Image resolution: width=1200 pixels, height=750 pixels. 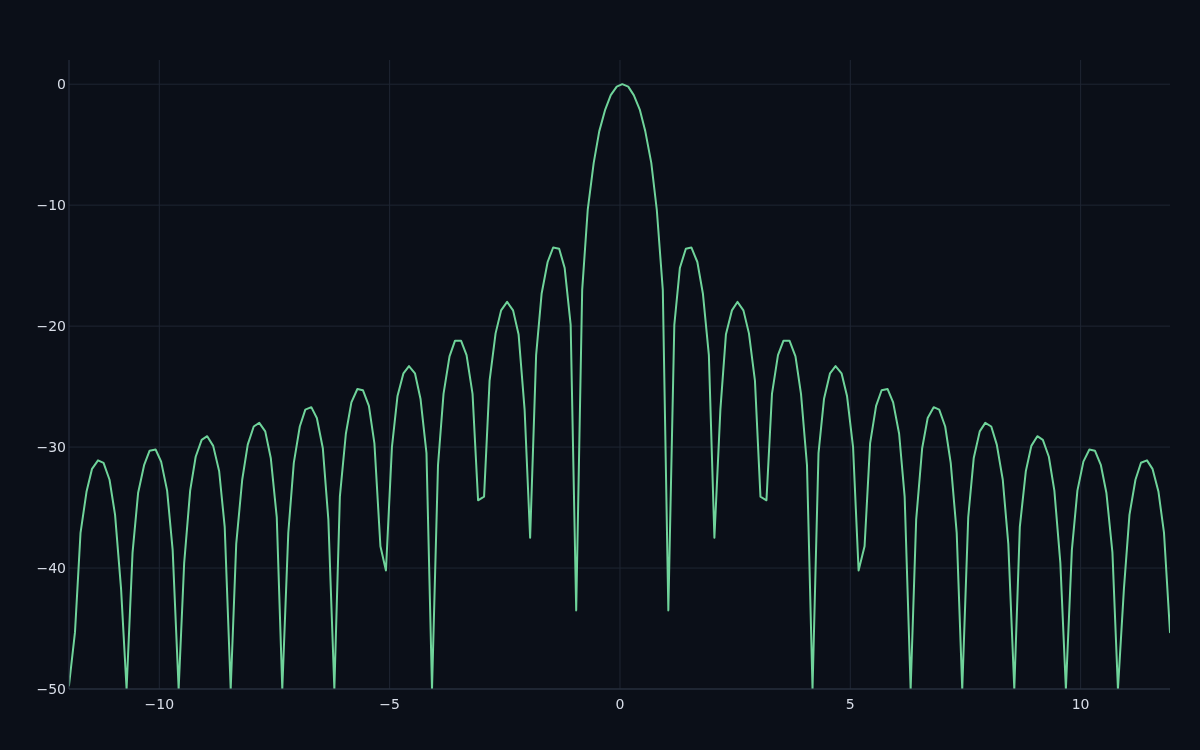 I want to click on x-tick-label: −5, so click(x=389, y=703).